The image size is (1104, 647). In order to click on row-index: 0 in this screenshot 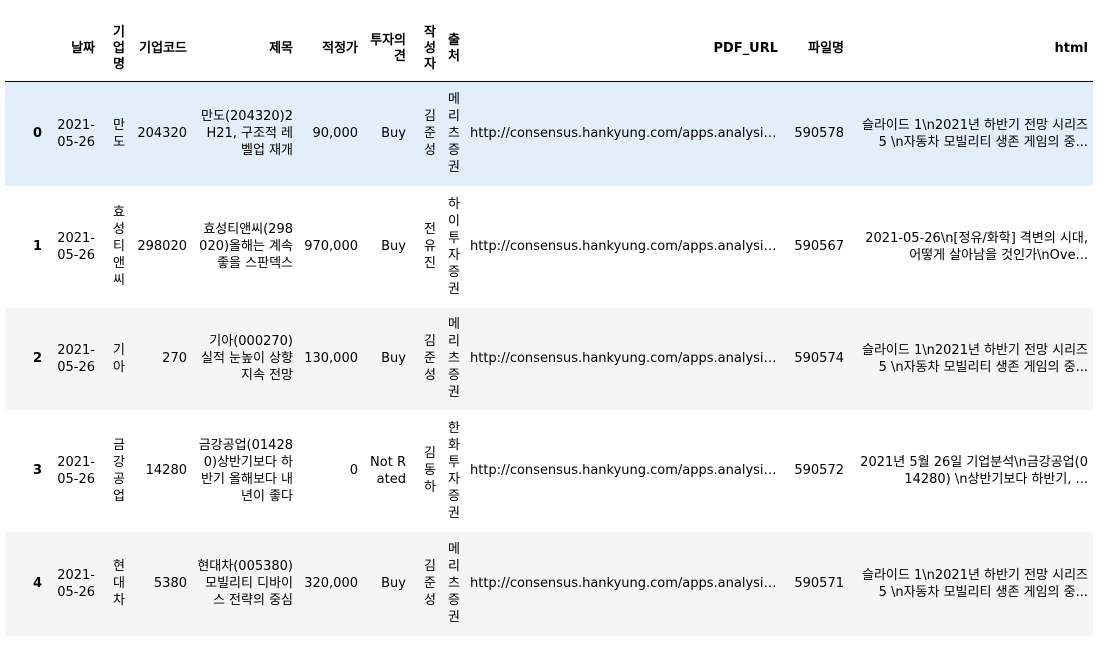, I will do `click(37, 134)`.